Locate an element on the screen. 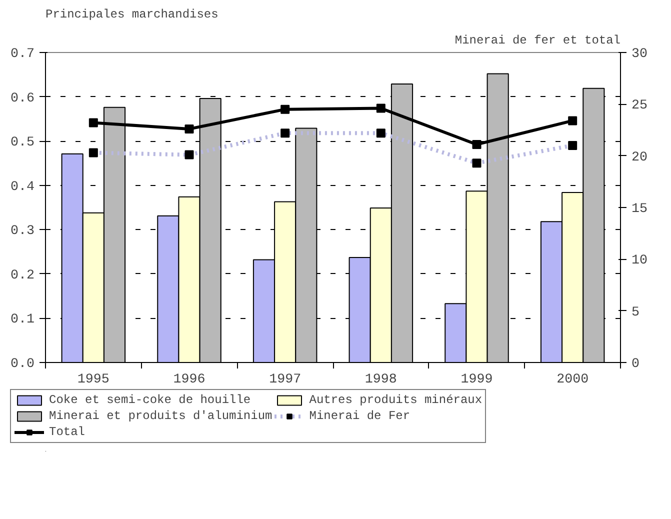 This screenshot has width=671, height=519. y-tick-label: 0.5 is located at coordinates (22, 143).